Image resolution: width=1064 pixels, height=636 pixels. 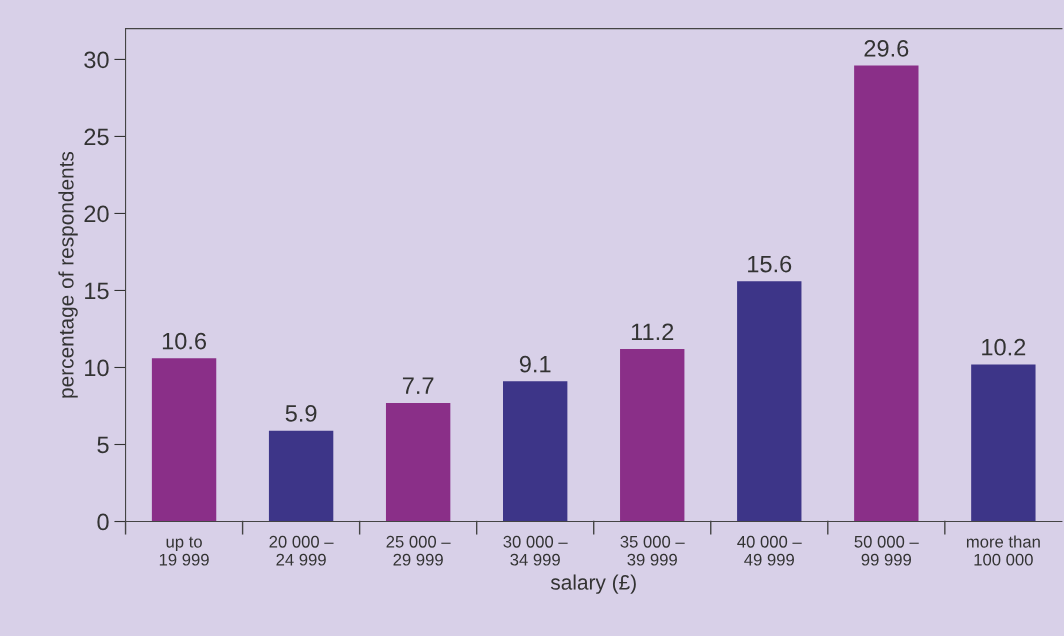 What do you see at coordinates (535, 364) in the screenshot?
I see `data-label: 9.1` at bounding box center [535, 364].